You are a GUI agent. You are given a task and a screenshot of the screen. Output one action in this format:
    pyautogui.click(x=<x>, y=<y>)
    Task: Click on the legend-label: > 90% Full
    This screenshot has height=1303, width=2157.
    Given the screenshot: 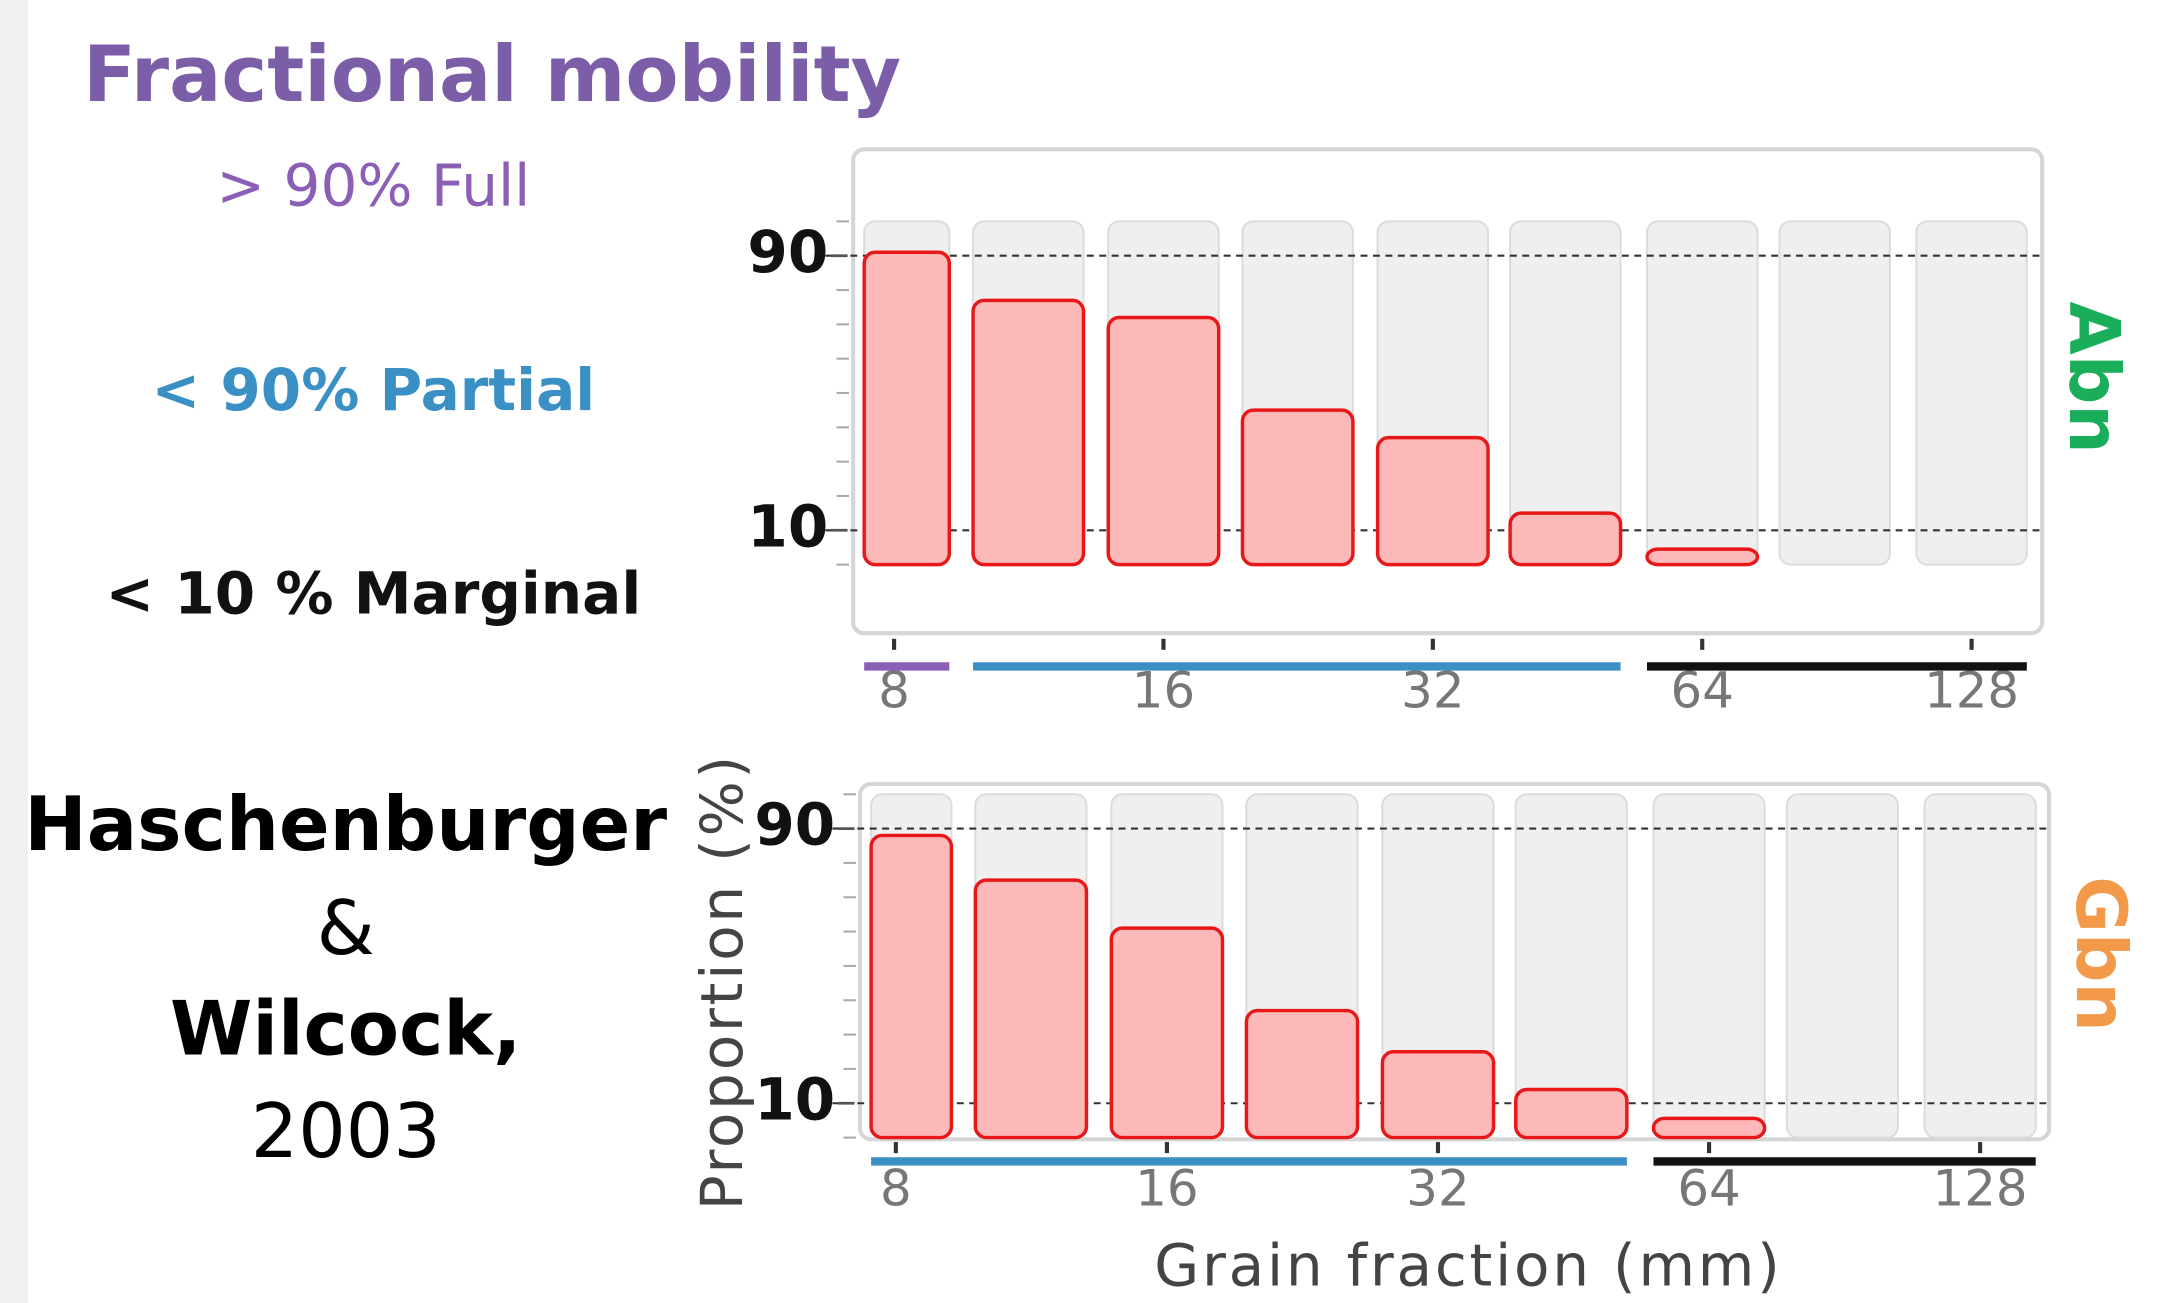 What is the action you would take?
    pyautogui.click(x=373, y=186)
    